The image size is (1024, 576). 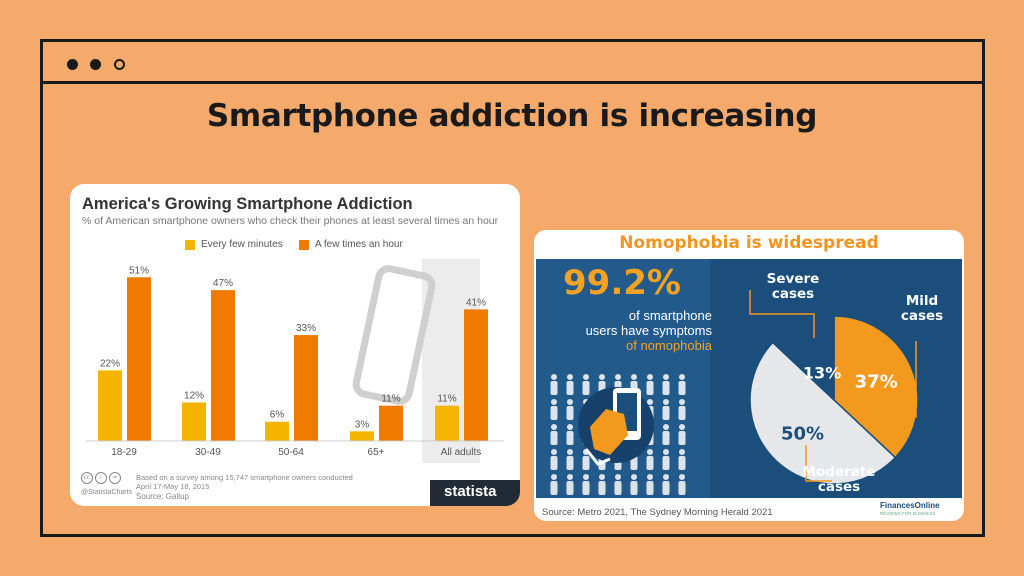 I want to click on bar-65+-s1, so click(x=362, y=436).